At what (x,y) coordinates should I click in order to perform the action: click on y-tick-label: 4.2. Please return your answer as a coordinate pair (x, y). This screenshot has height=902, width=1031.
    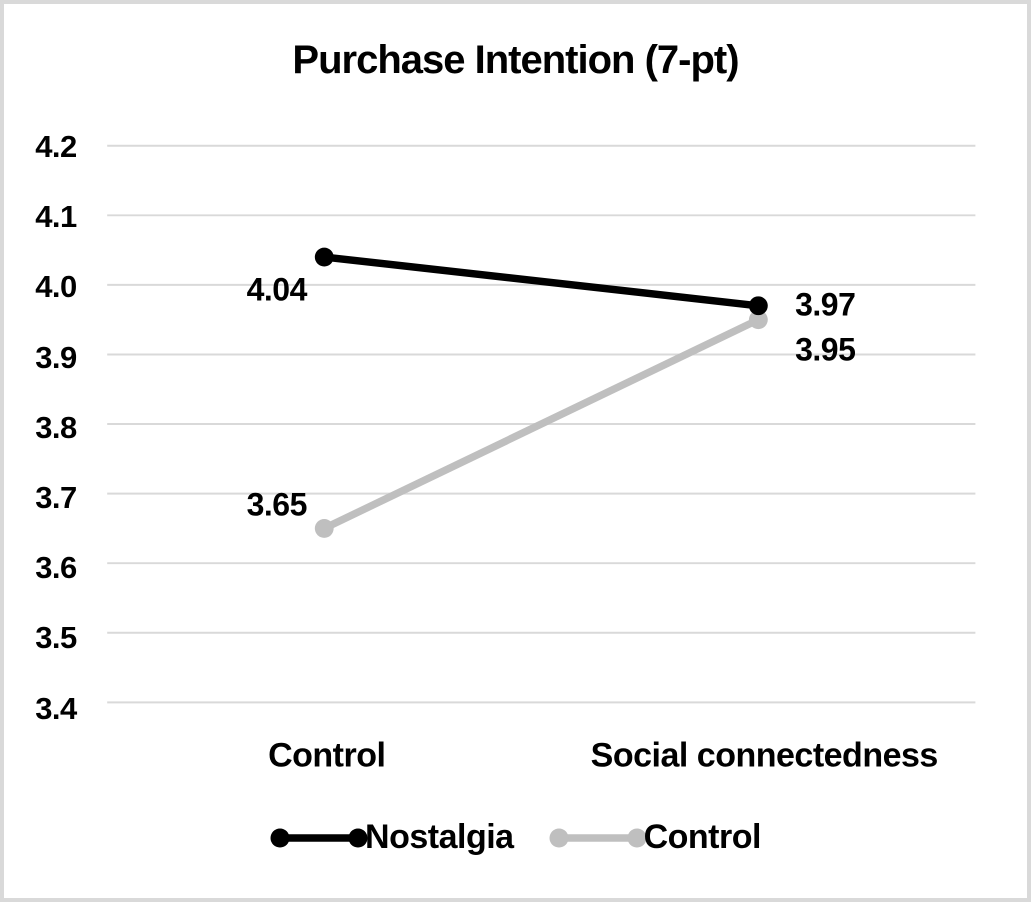
    Looking at the image, I should click on (56, 146).